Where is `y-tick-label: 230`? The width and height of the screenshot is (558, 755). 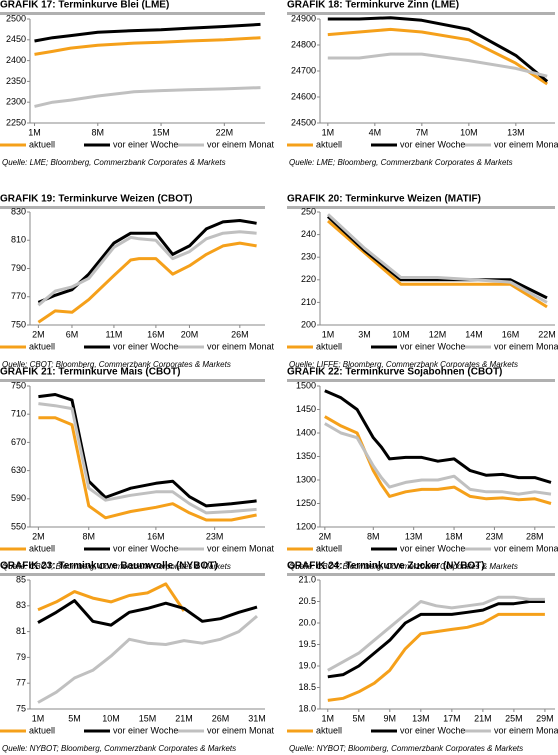 y-tick-label: 230 is located at coordinates (308, 257).